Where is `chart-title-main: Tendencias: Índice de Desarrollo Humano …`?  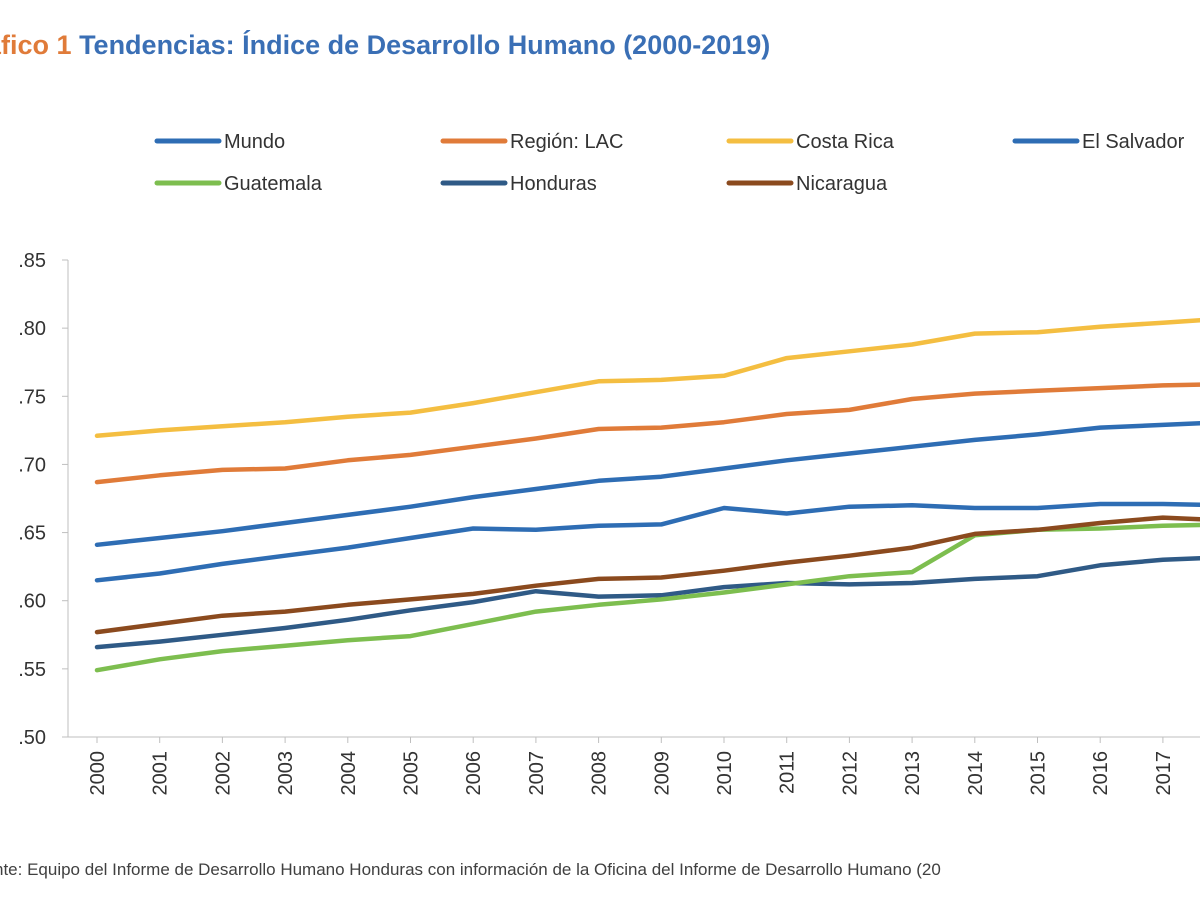 chart-title-main: Tendencias: Índice de Desarrollo Humano … is located at coordinates (425, 45).